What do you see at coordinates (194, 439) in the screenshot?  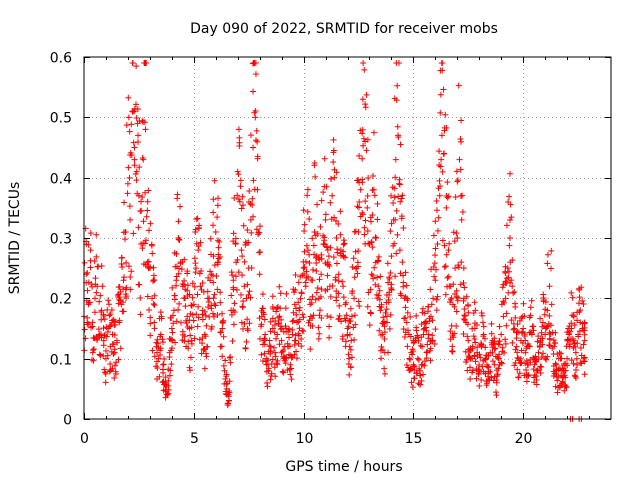 I see `x-tick-label: 5` at bounding box center [194, 439].